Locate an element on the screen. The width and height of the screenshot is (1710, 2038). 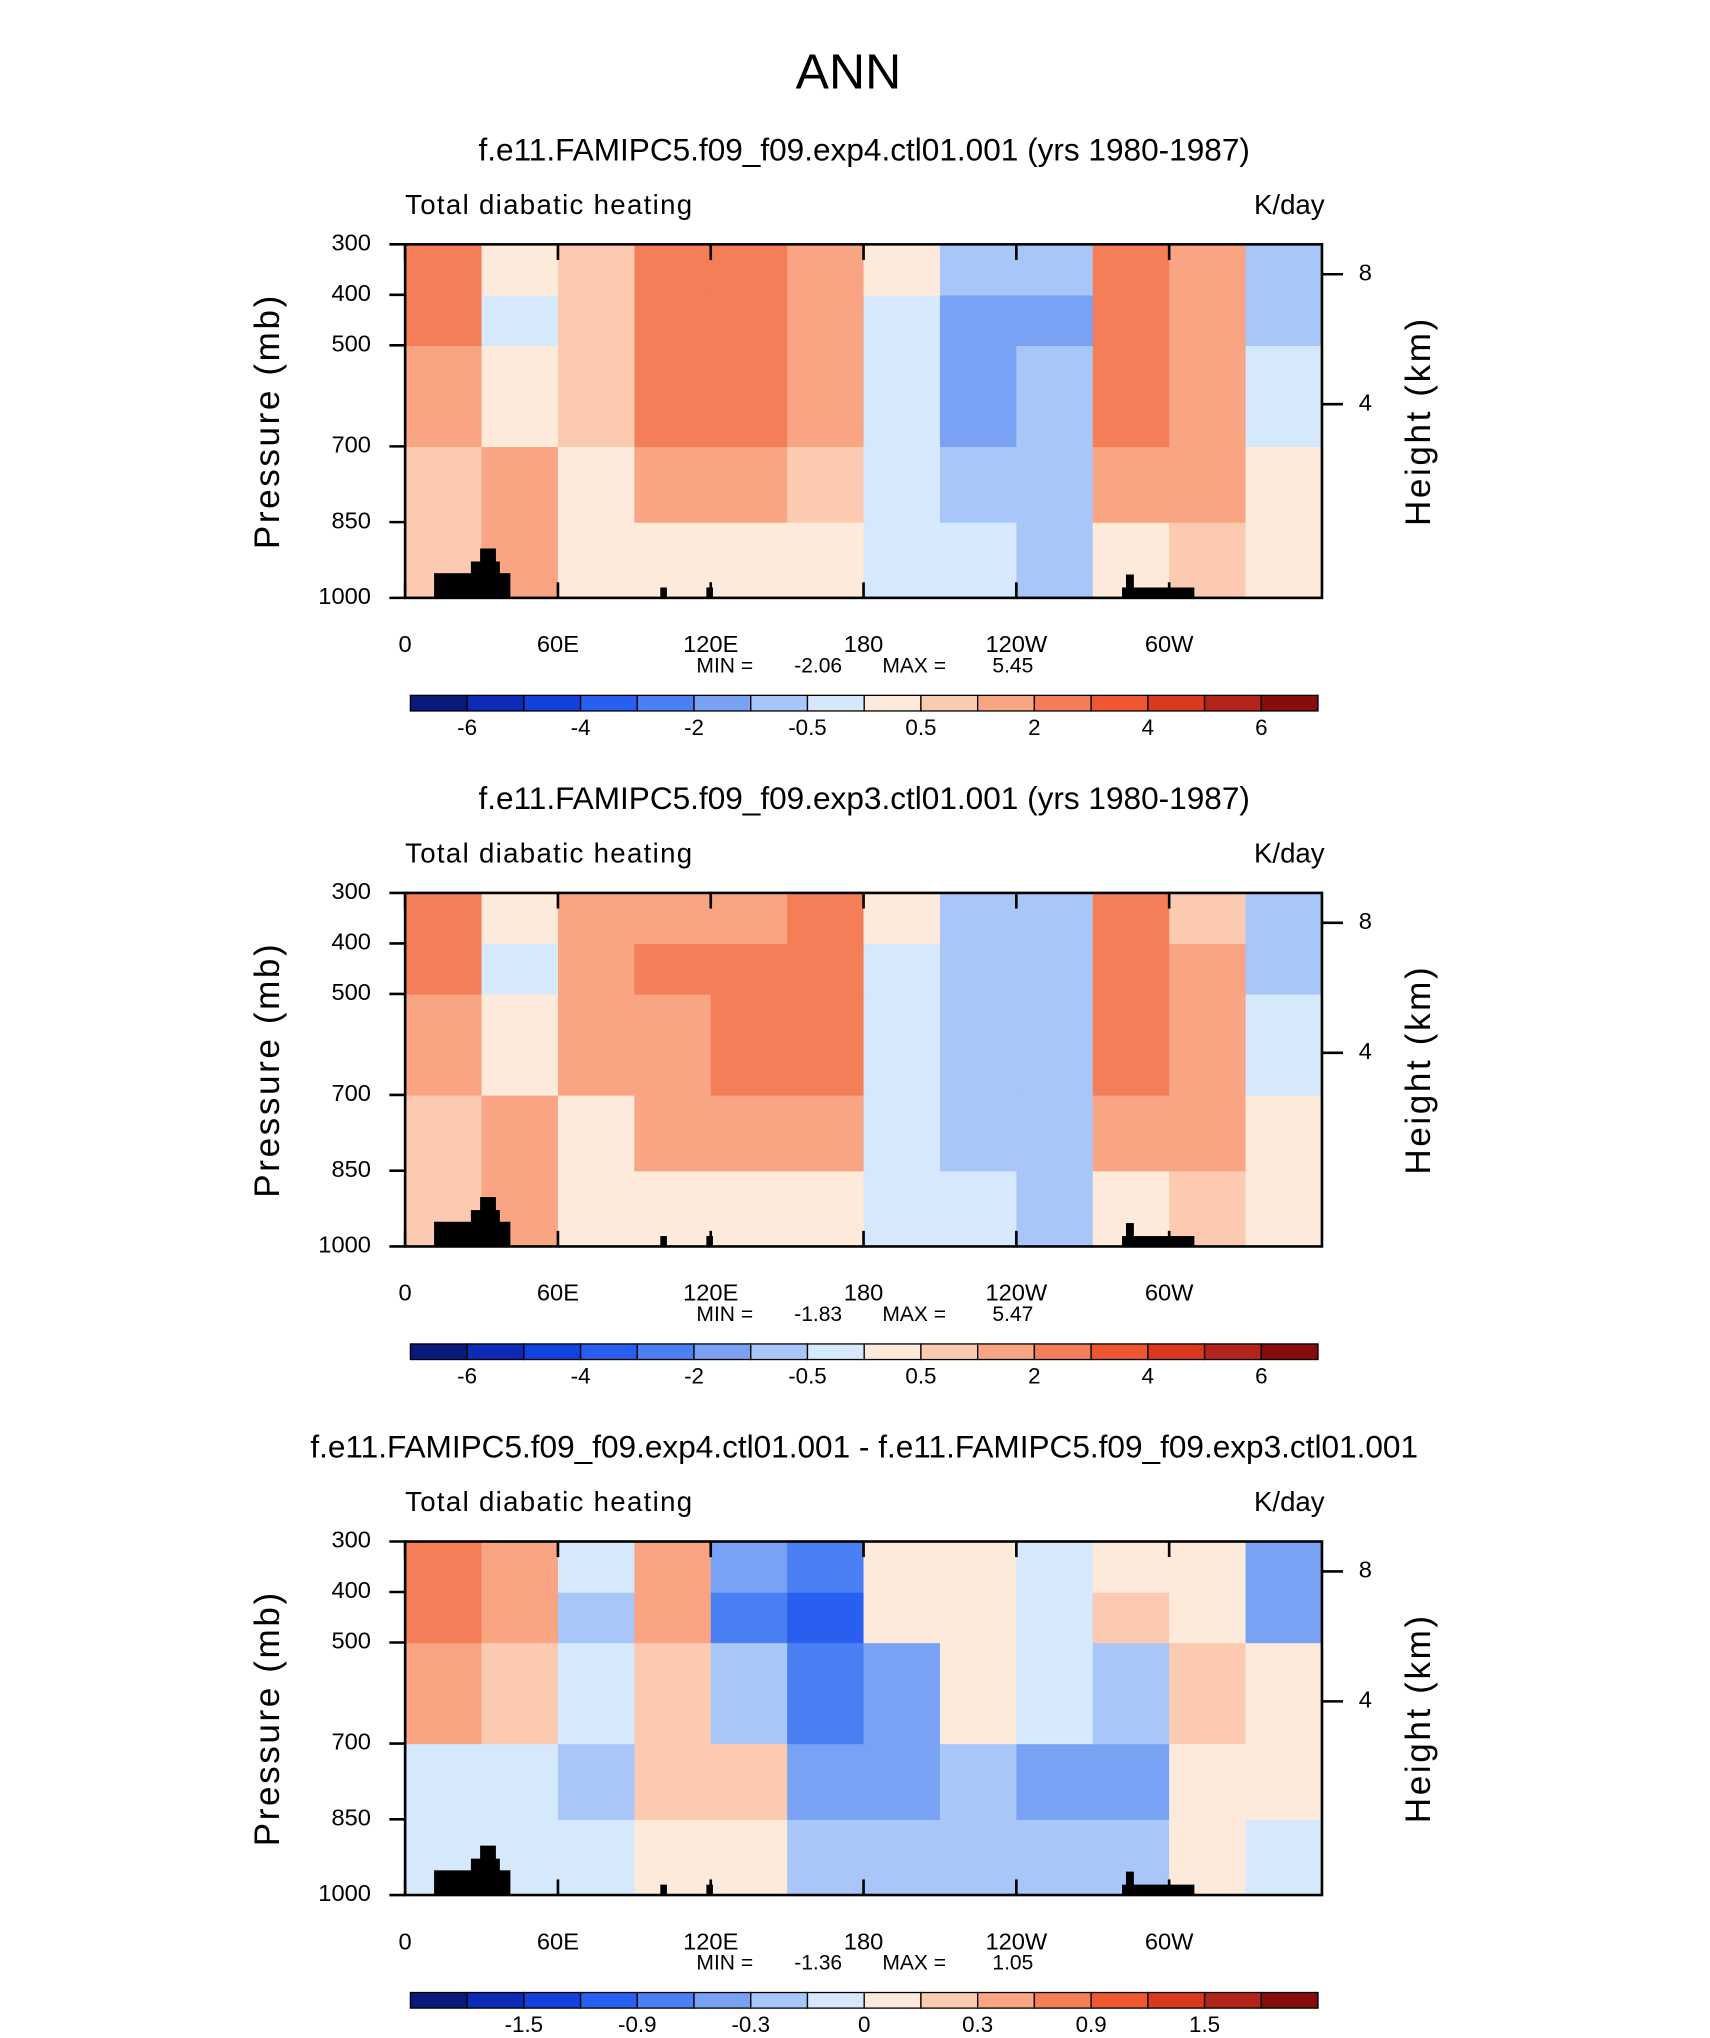
min-label: MIN = is located at coordinates (724, 665).